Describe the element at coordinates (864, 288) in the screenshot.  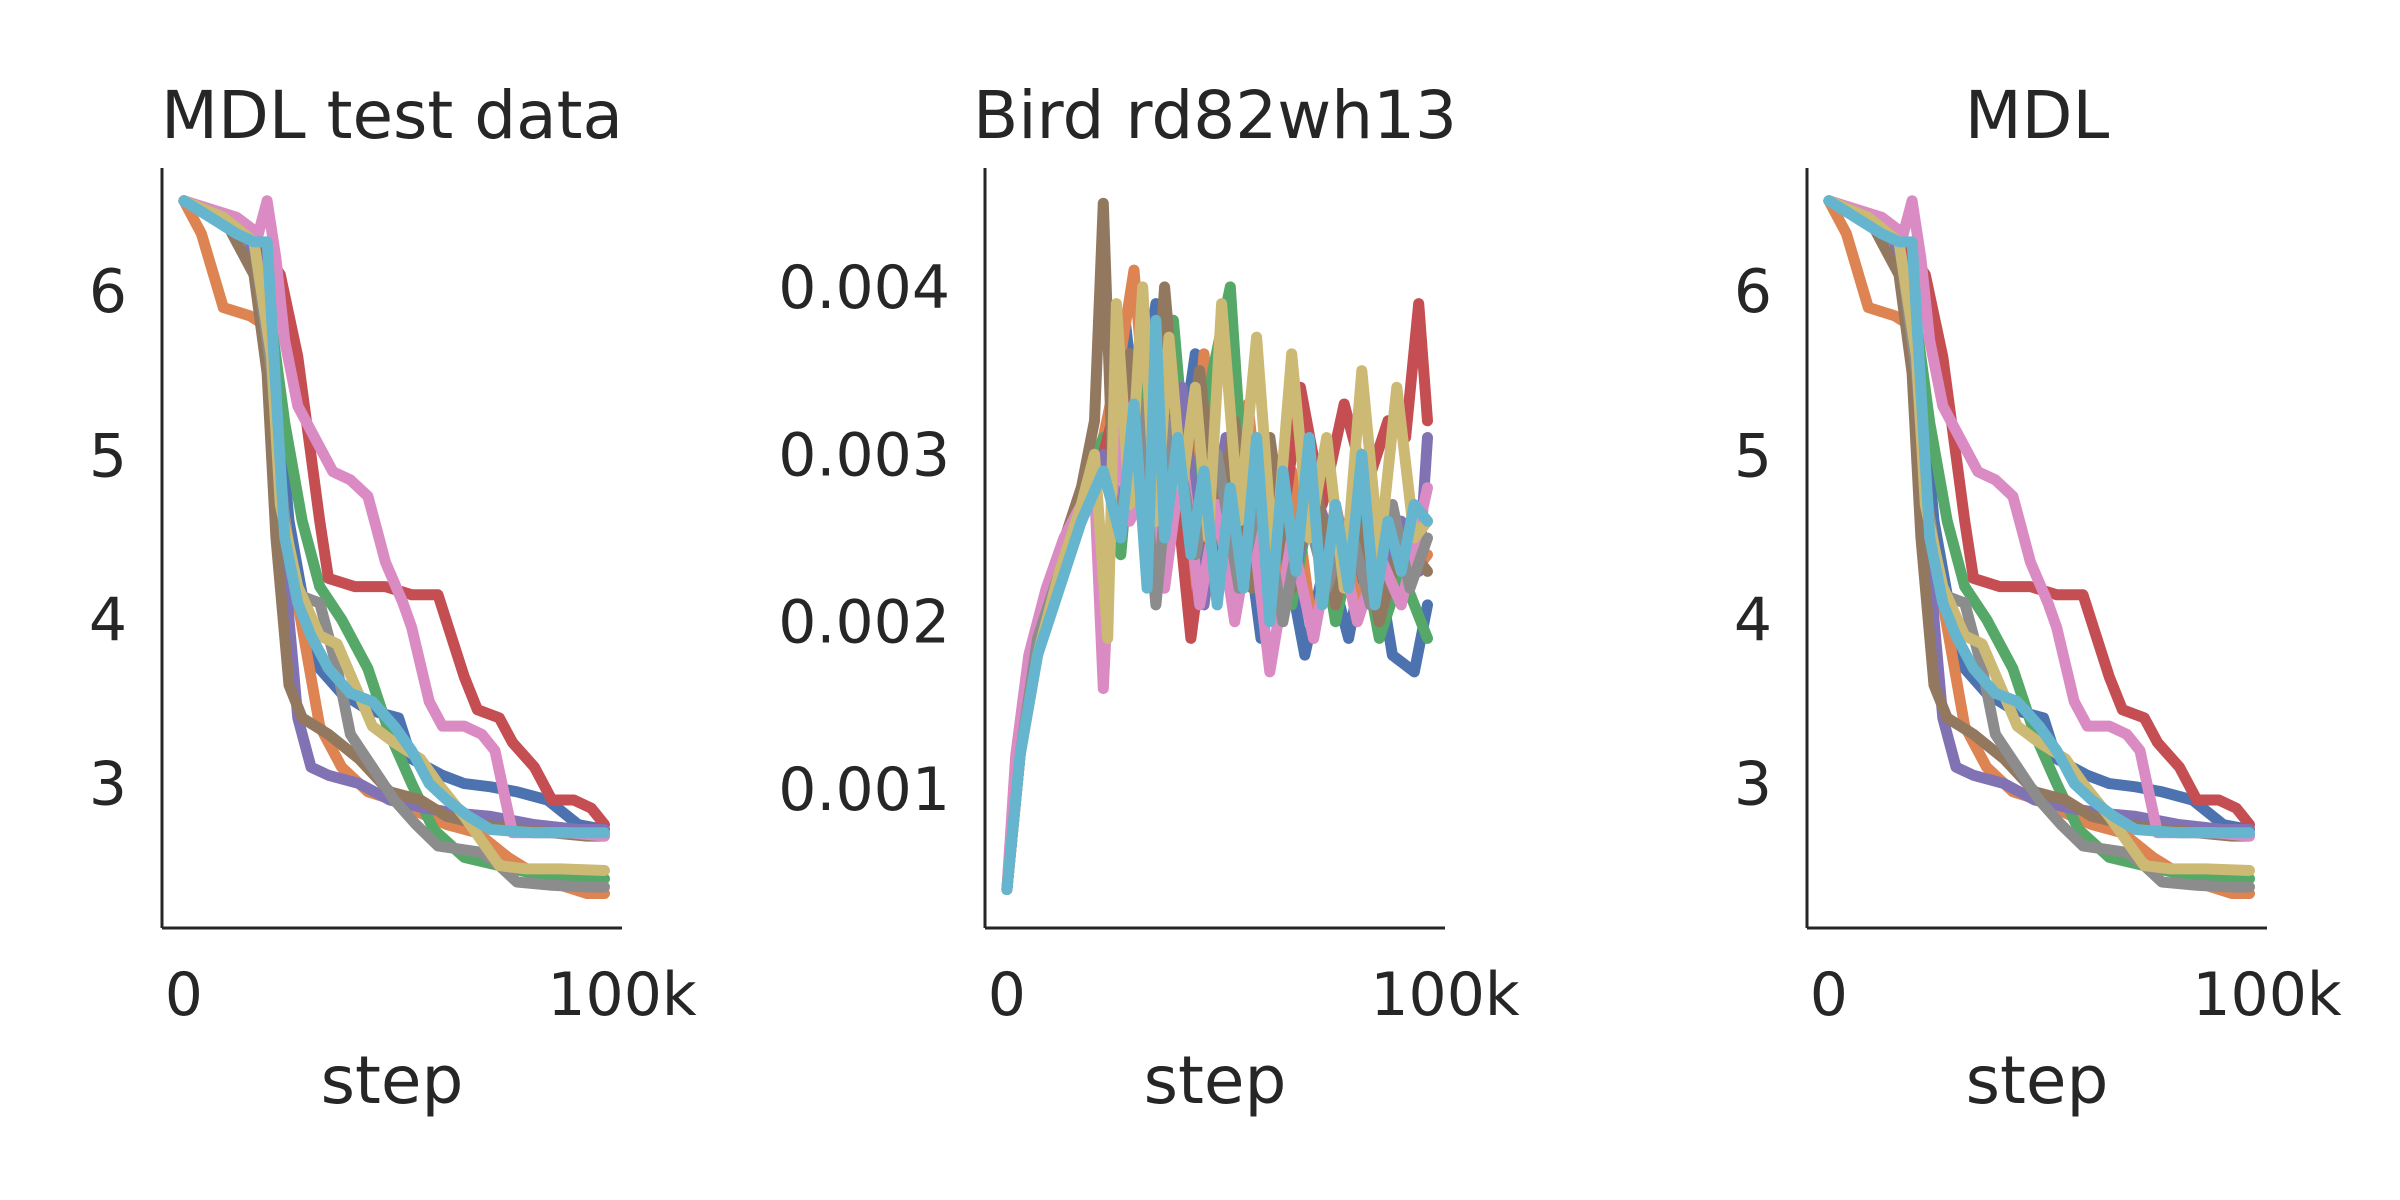
I see `y-tick-label: 0.004` at that location.